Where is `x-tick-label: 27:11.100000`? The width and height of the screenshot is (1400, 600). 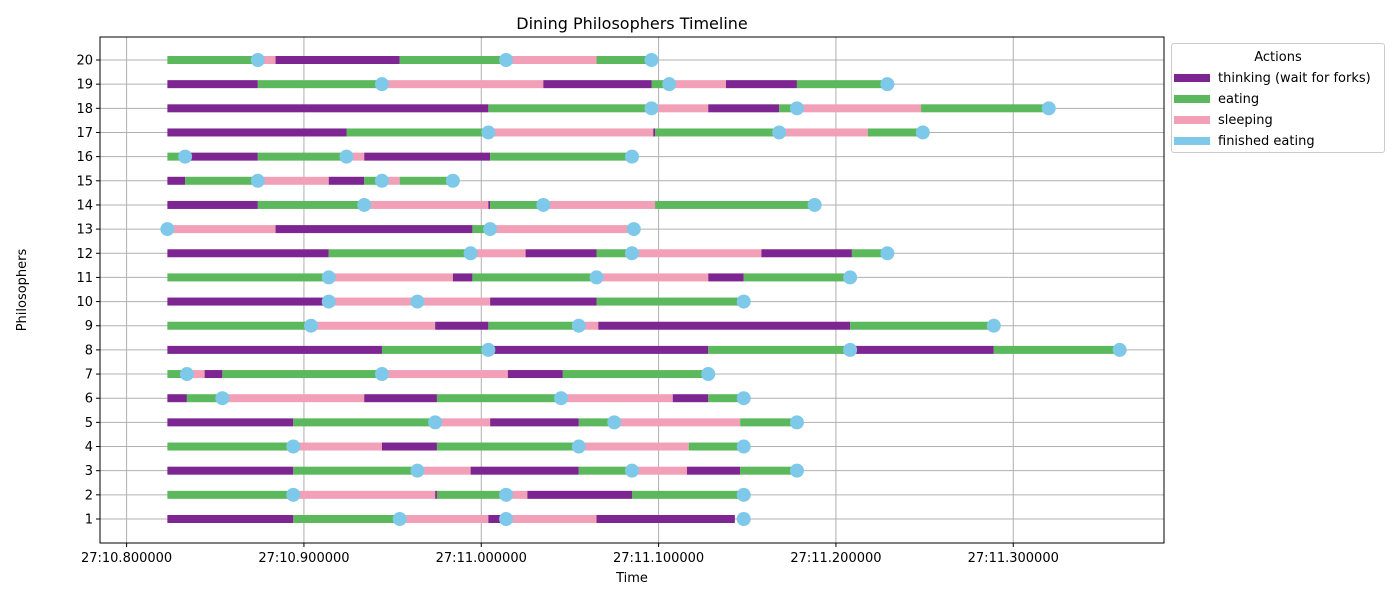 x-tick-label: 27:11.100000 is located at coordinates (658, 558).